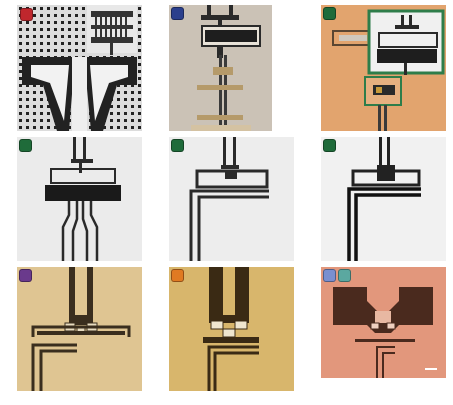 This screenshot has height=405, width=453. I want to click on micrograph-tile-e, so click(231, 199).